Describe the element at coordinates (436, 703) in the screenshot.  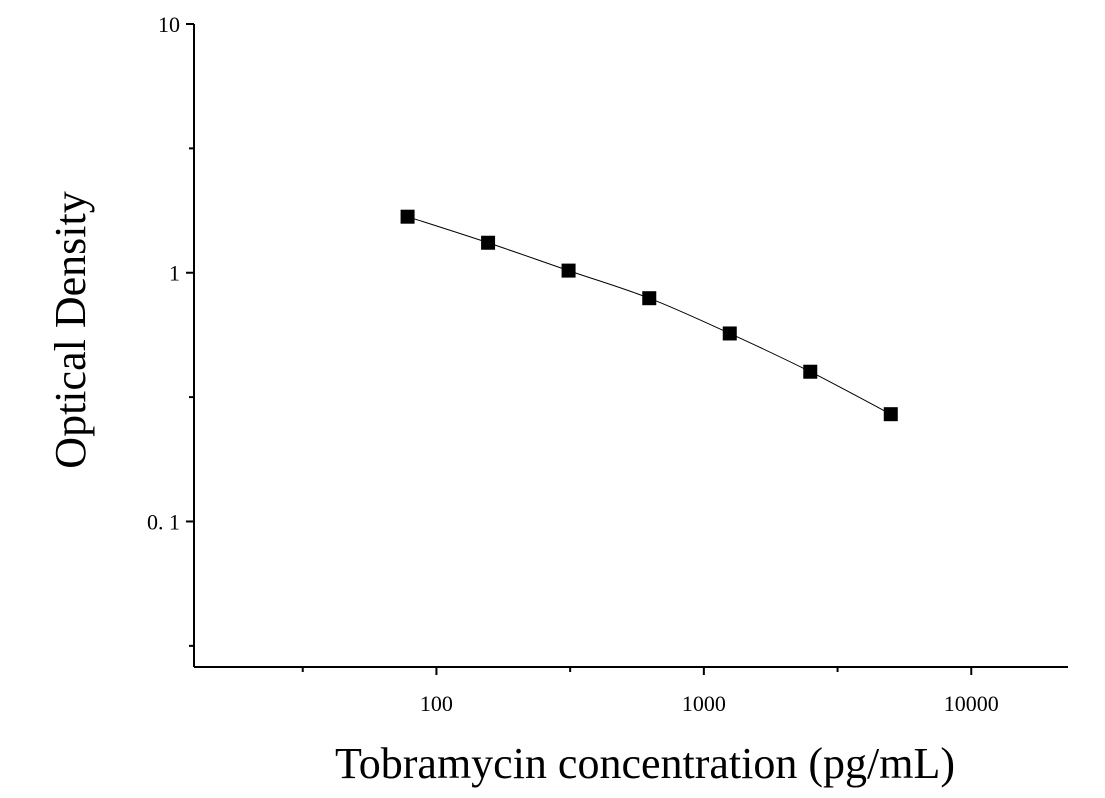
I see `x-tick-label: 100` at that location.